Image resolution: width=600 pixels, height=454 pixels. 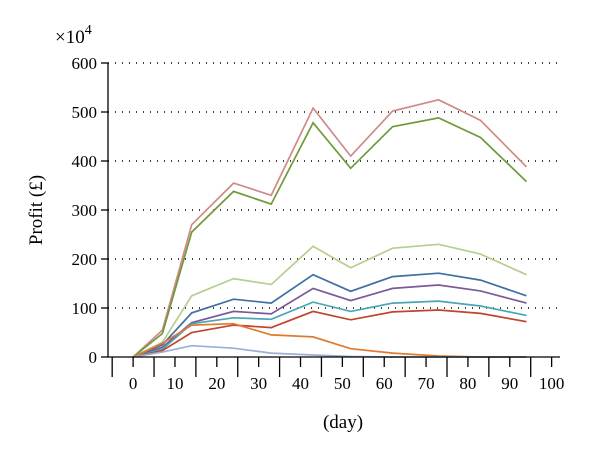 I want to click on x-tick-label: 90, so click(x=509, y=383).